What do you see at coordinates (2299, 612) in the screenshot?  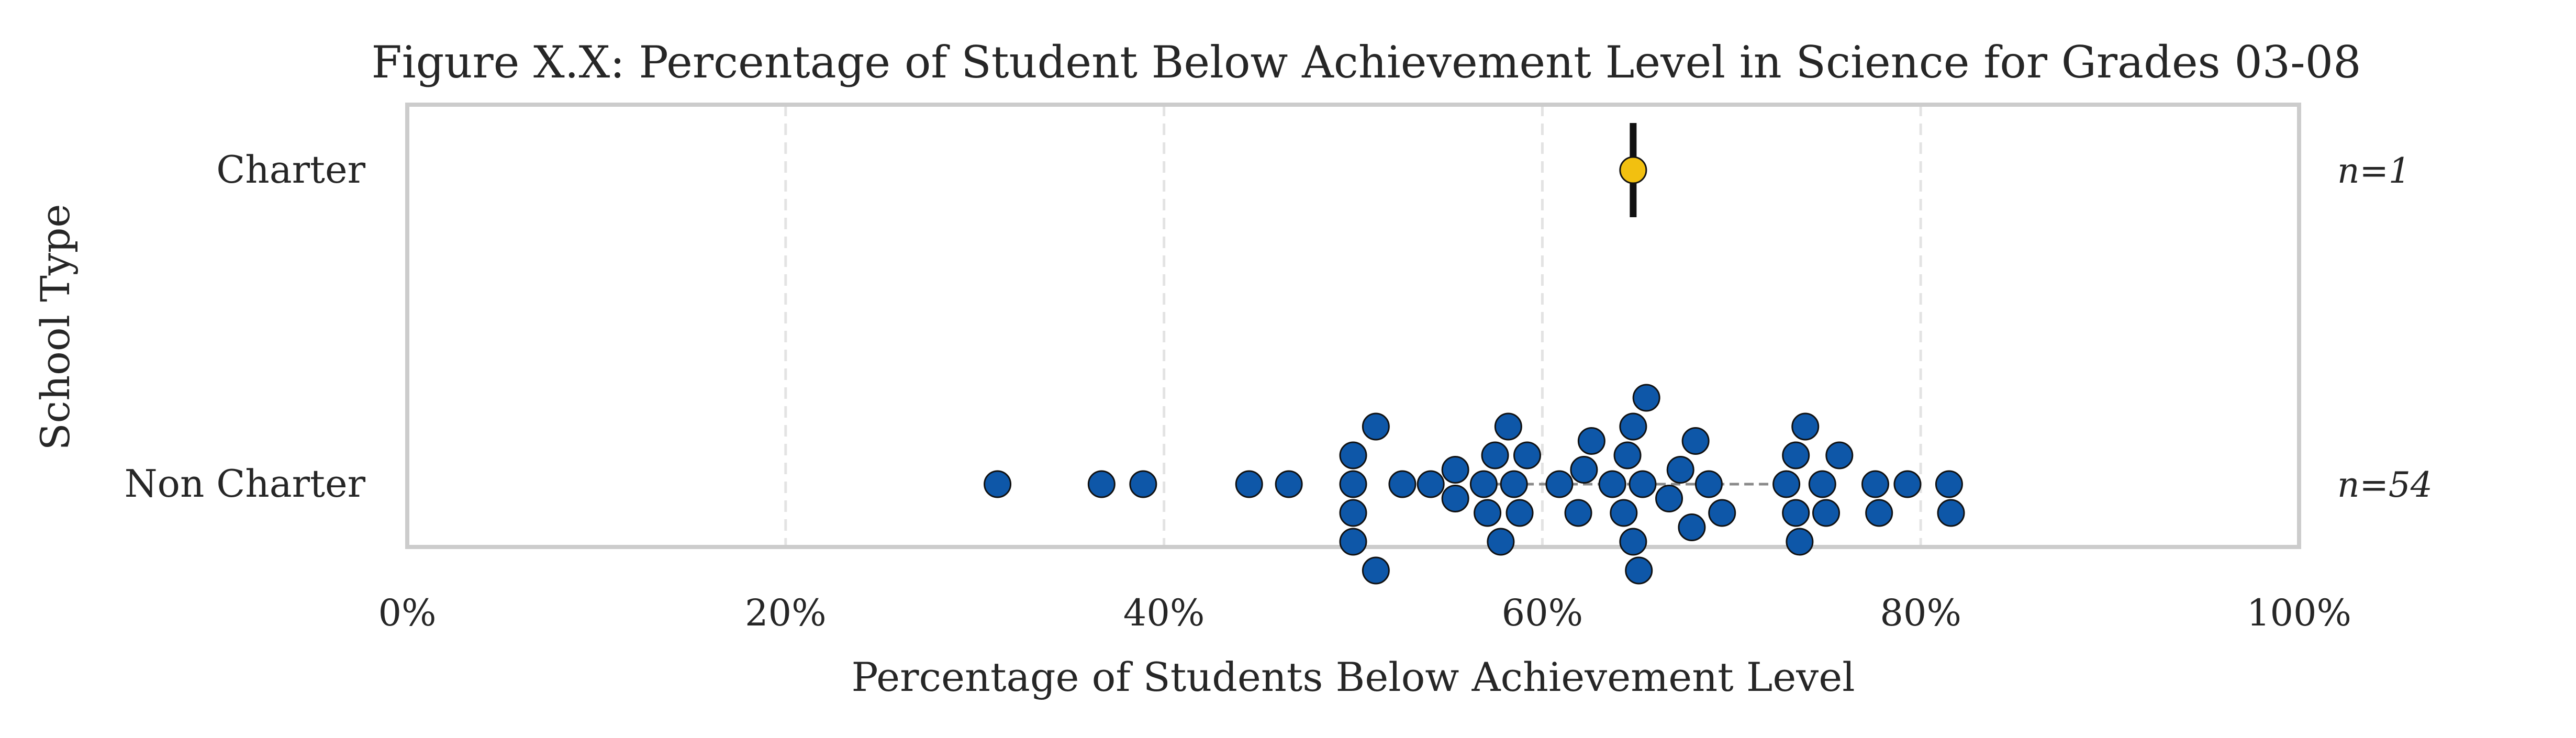 I see `x-tick-label: 100%` at bounding box center [2299, 612].